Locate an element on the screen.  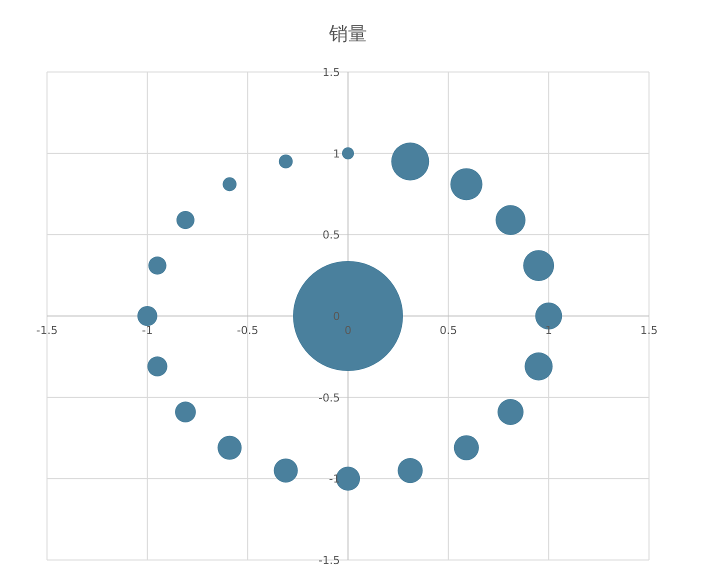
y-tick-label: -0.5 is located at coordinates (329, 397).